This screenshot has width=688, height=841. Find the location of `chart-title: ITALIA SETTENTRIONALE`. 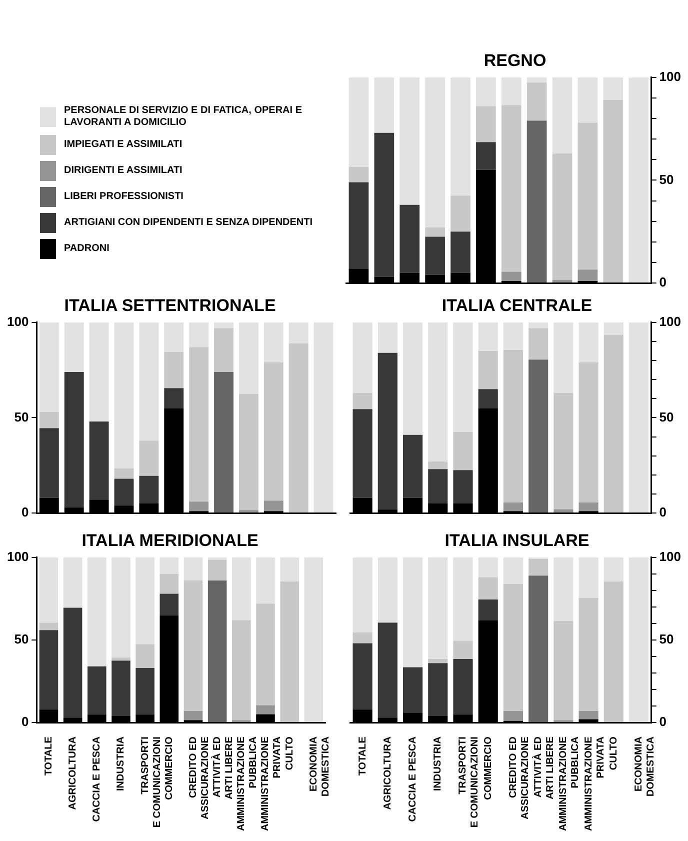

chart-title: ITALIA SETTENTRIONALE is located at coordinates (170, 305).